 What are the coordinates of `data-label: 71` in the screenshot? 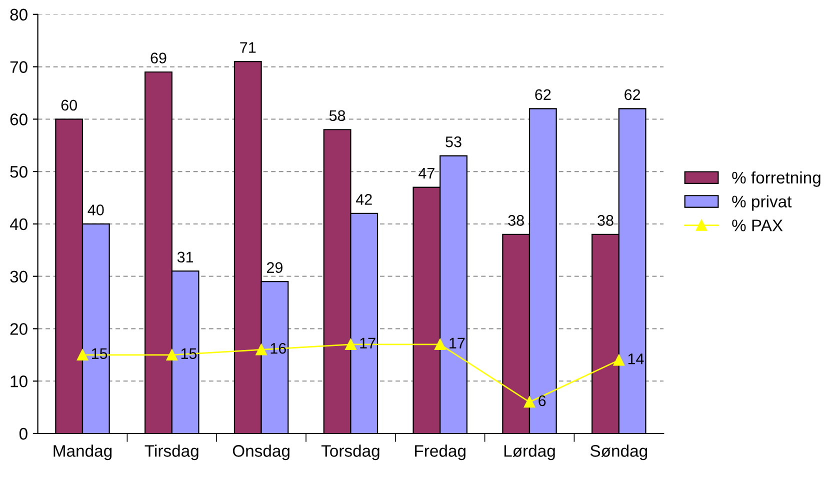 It's located at (248, 47).